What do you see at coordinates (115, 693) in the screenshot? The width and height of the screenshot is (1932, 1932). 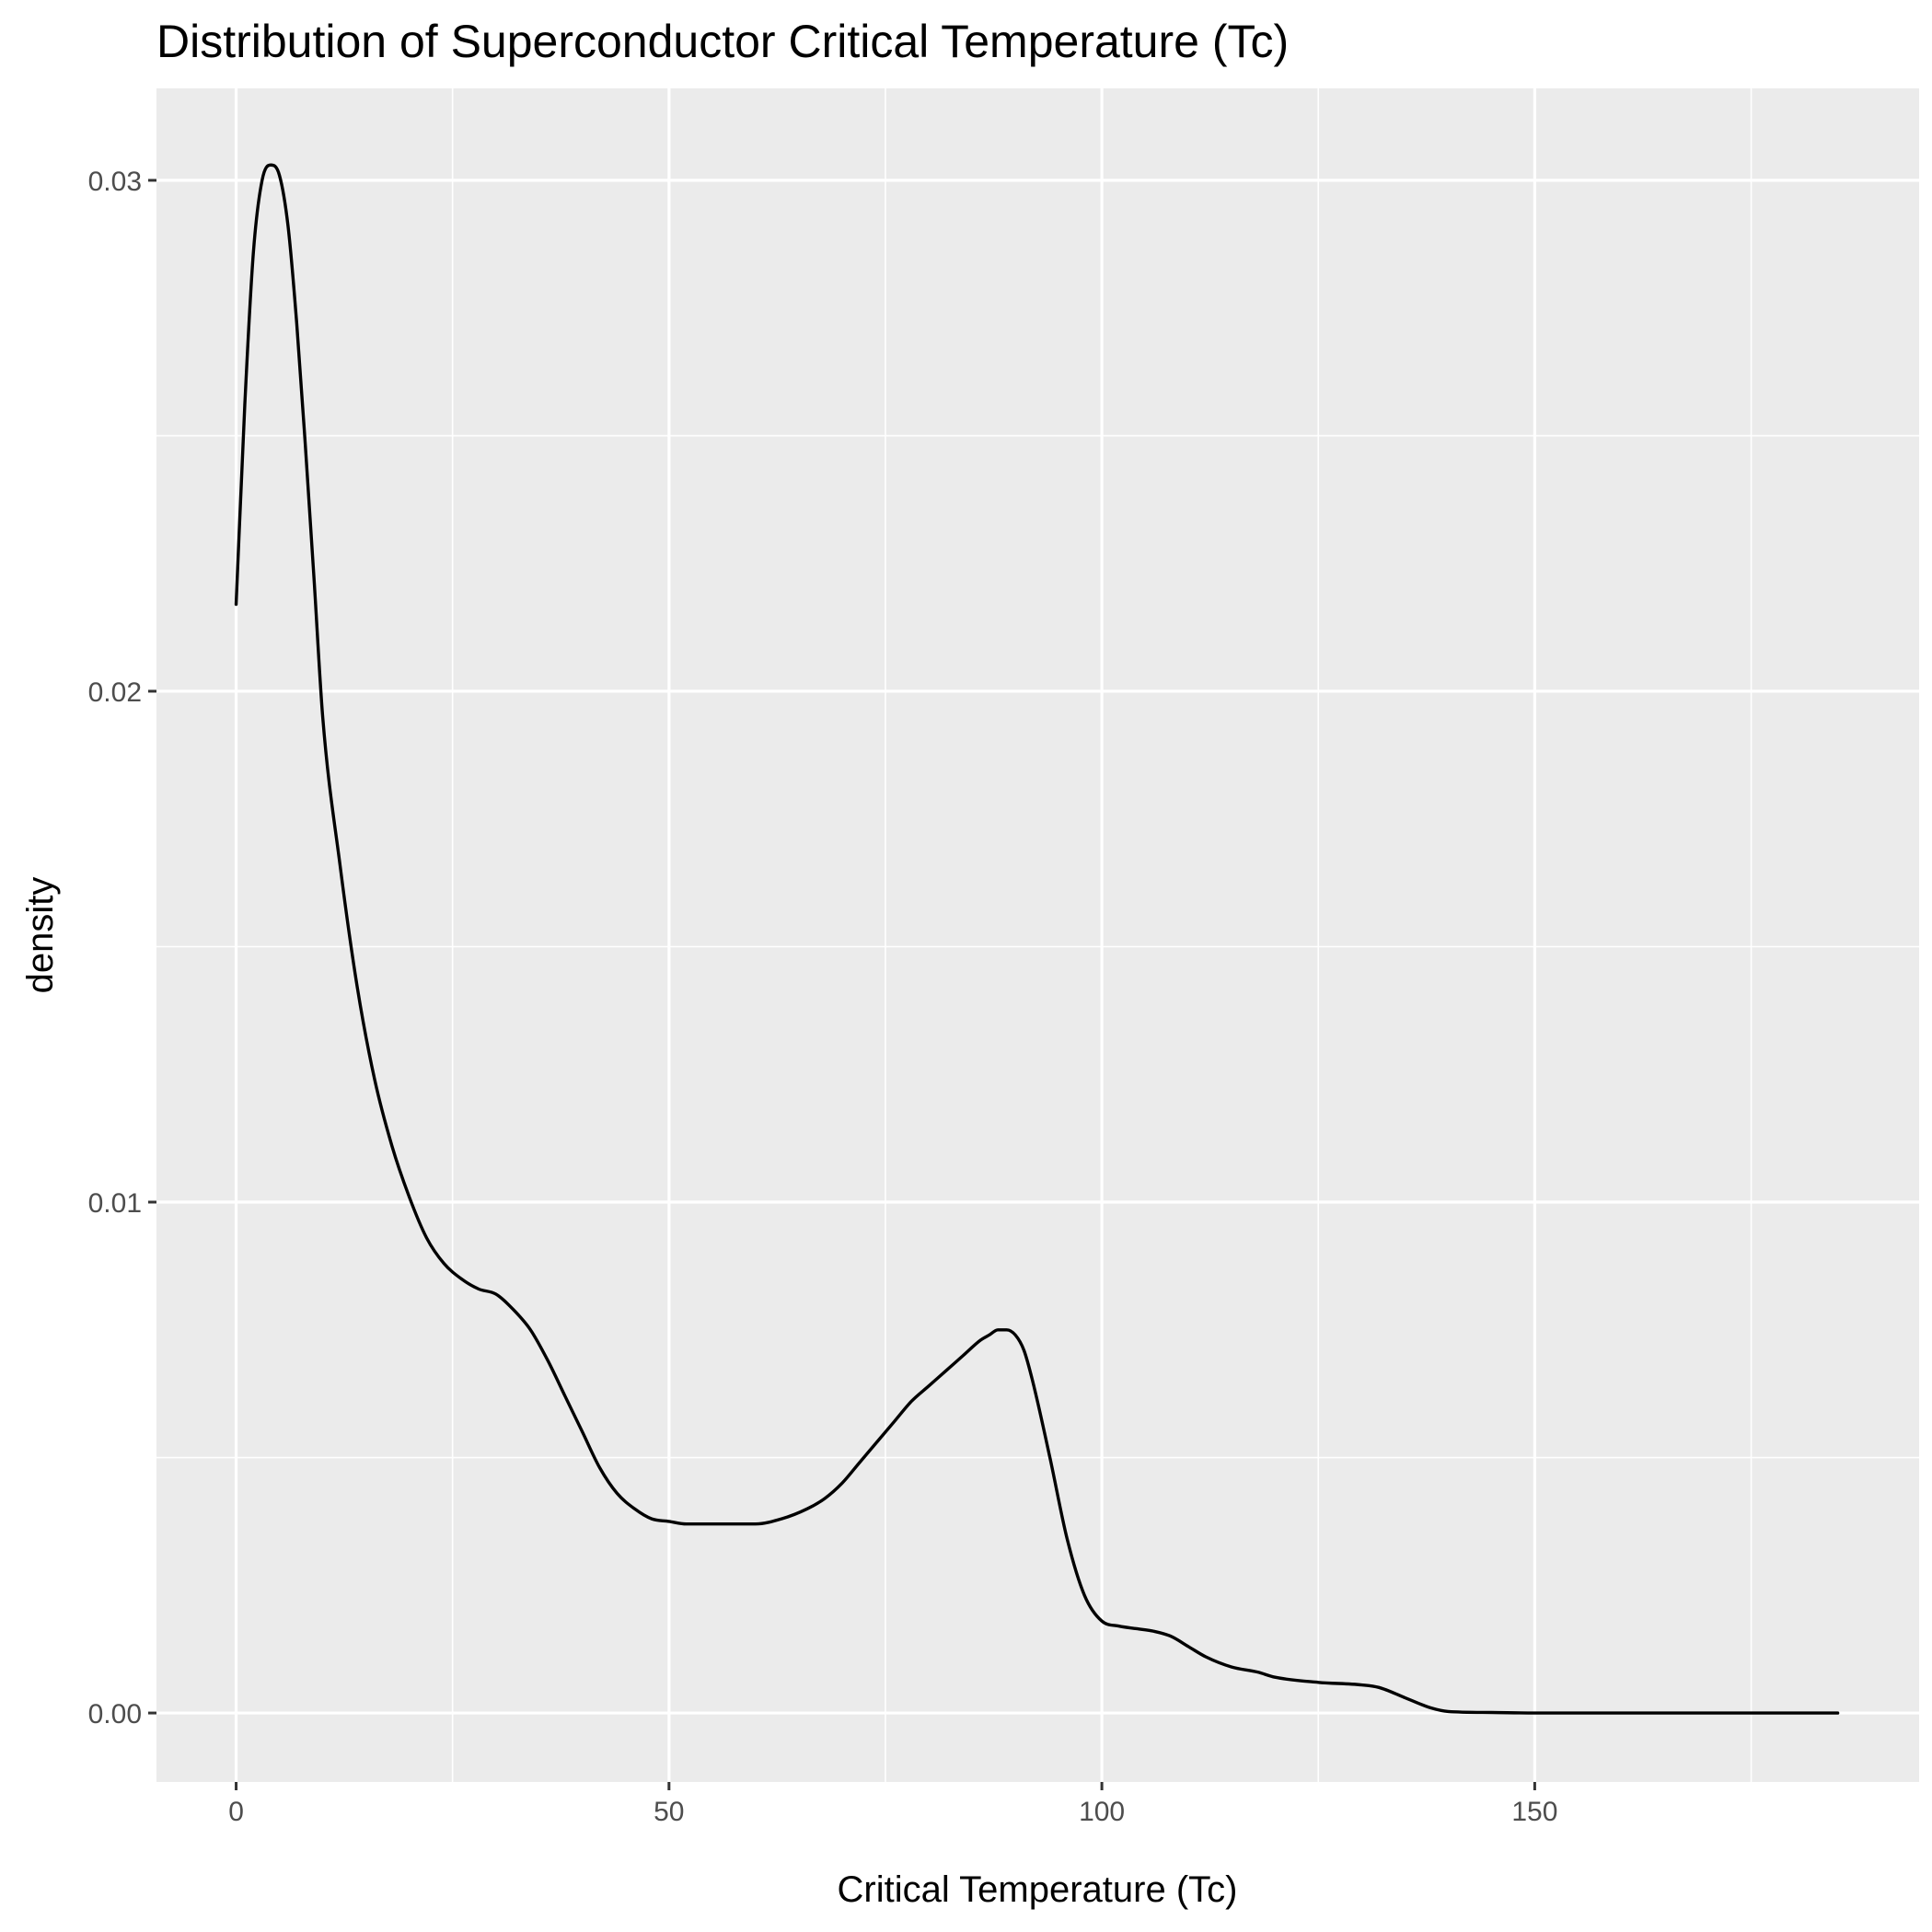 I see `y-tick-label: 0.02` at bounding box center [115, 693].